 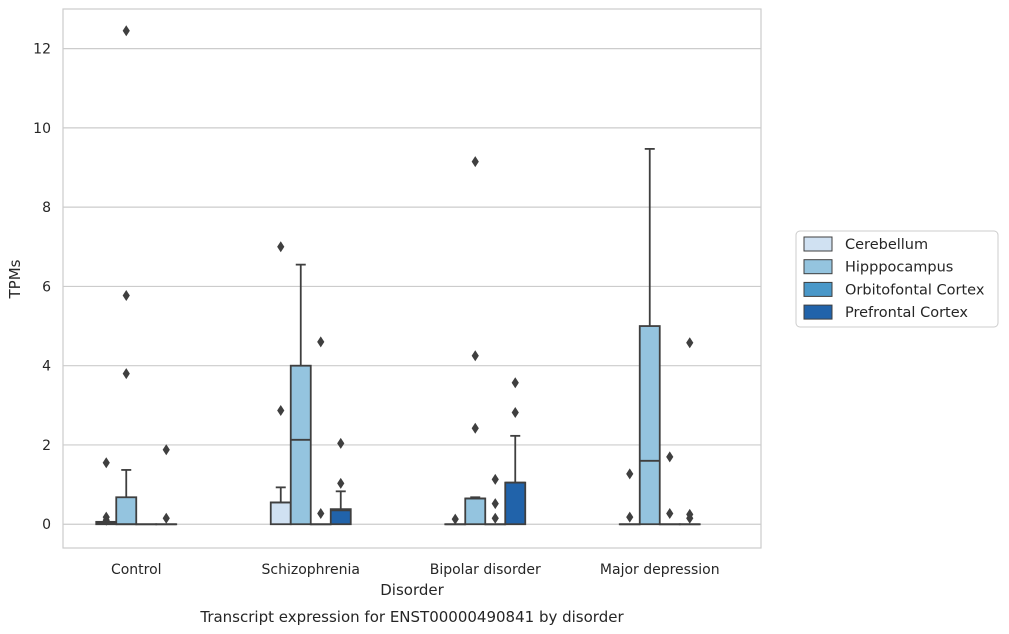 I want to click on y-tick-label: 12, so click(x=42, y=50).